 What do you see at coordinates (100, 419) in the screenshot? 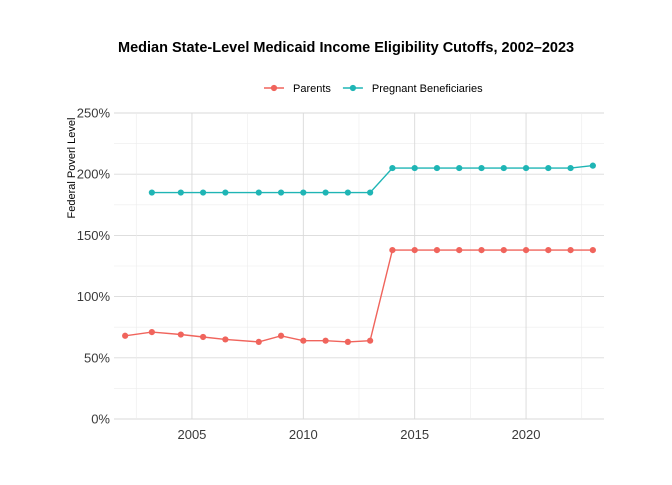
I see `y-tick-label: 0%` at bounding box center [100, 419].